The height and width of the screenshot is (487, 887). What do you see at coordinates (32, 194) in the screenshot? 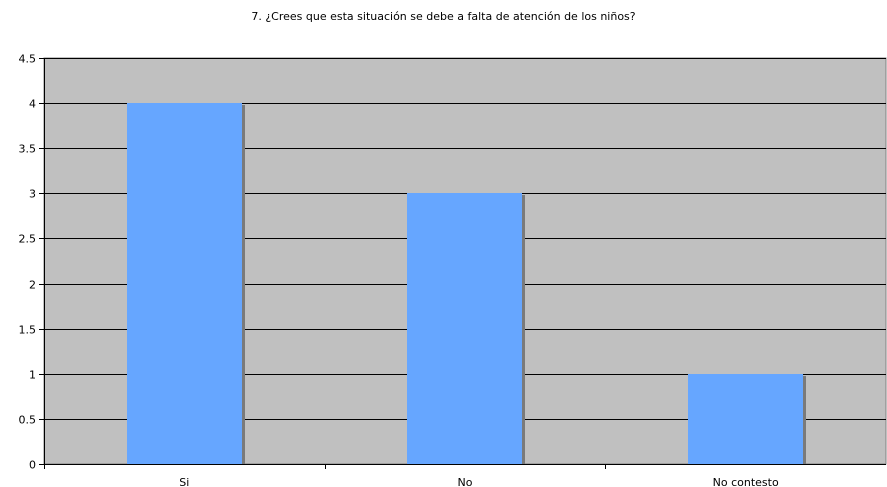
I see `y-tick-label: 3` at bounding box center [32, 194].